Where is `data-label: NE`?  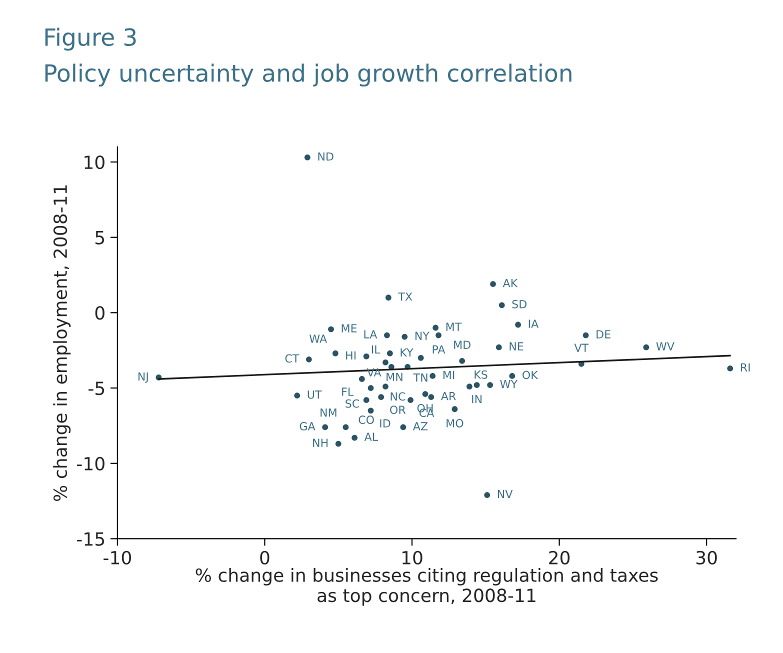 data-label: NE is located at coordinates (517, 346).